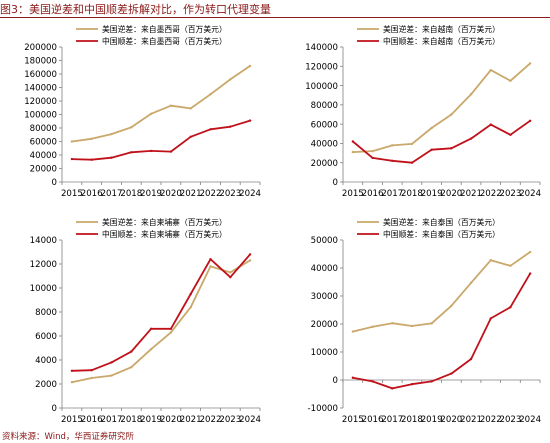 Image resolution: width=550 pixels, height=443 pixels. I want to click on y-tick-label: 12000, so click(43, 265).